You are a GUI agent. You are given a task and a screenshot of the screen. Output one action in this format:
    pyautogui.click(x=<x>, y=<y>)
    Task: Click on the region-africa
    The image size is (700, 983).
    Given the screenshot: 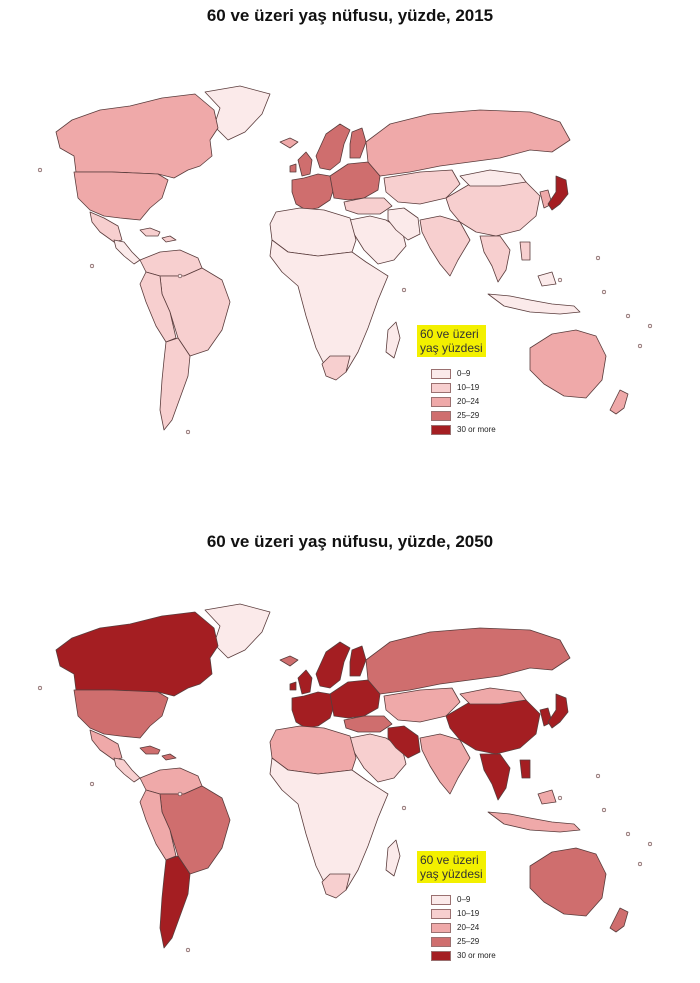 What is the action you would take?
    pyautogui.click(x=329, y=826)
    